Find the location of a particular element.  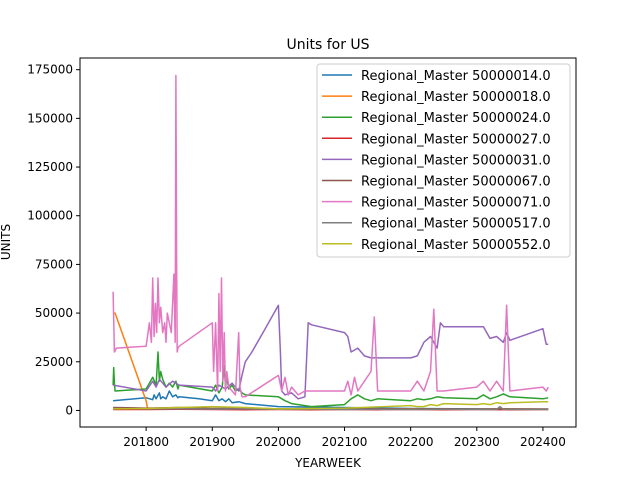

y-tick-label: 175000 is located at coordinates (50, 70).